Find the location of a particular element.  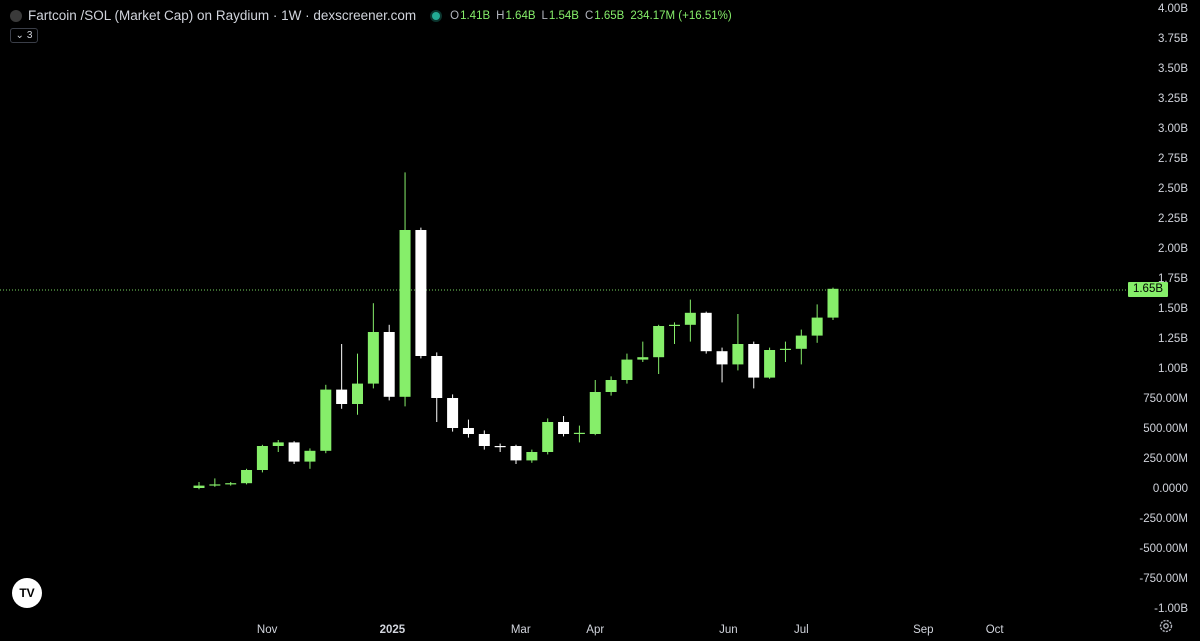

x-tick-label: Nov is located at coordinates (267, 630).